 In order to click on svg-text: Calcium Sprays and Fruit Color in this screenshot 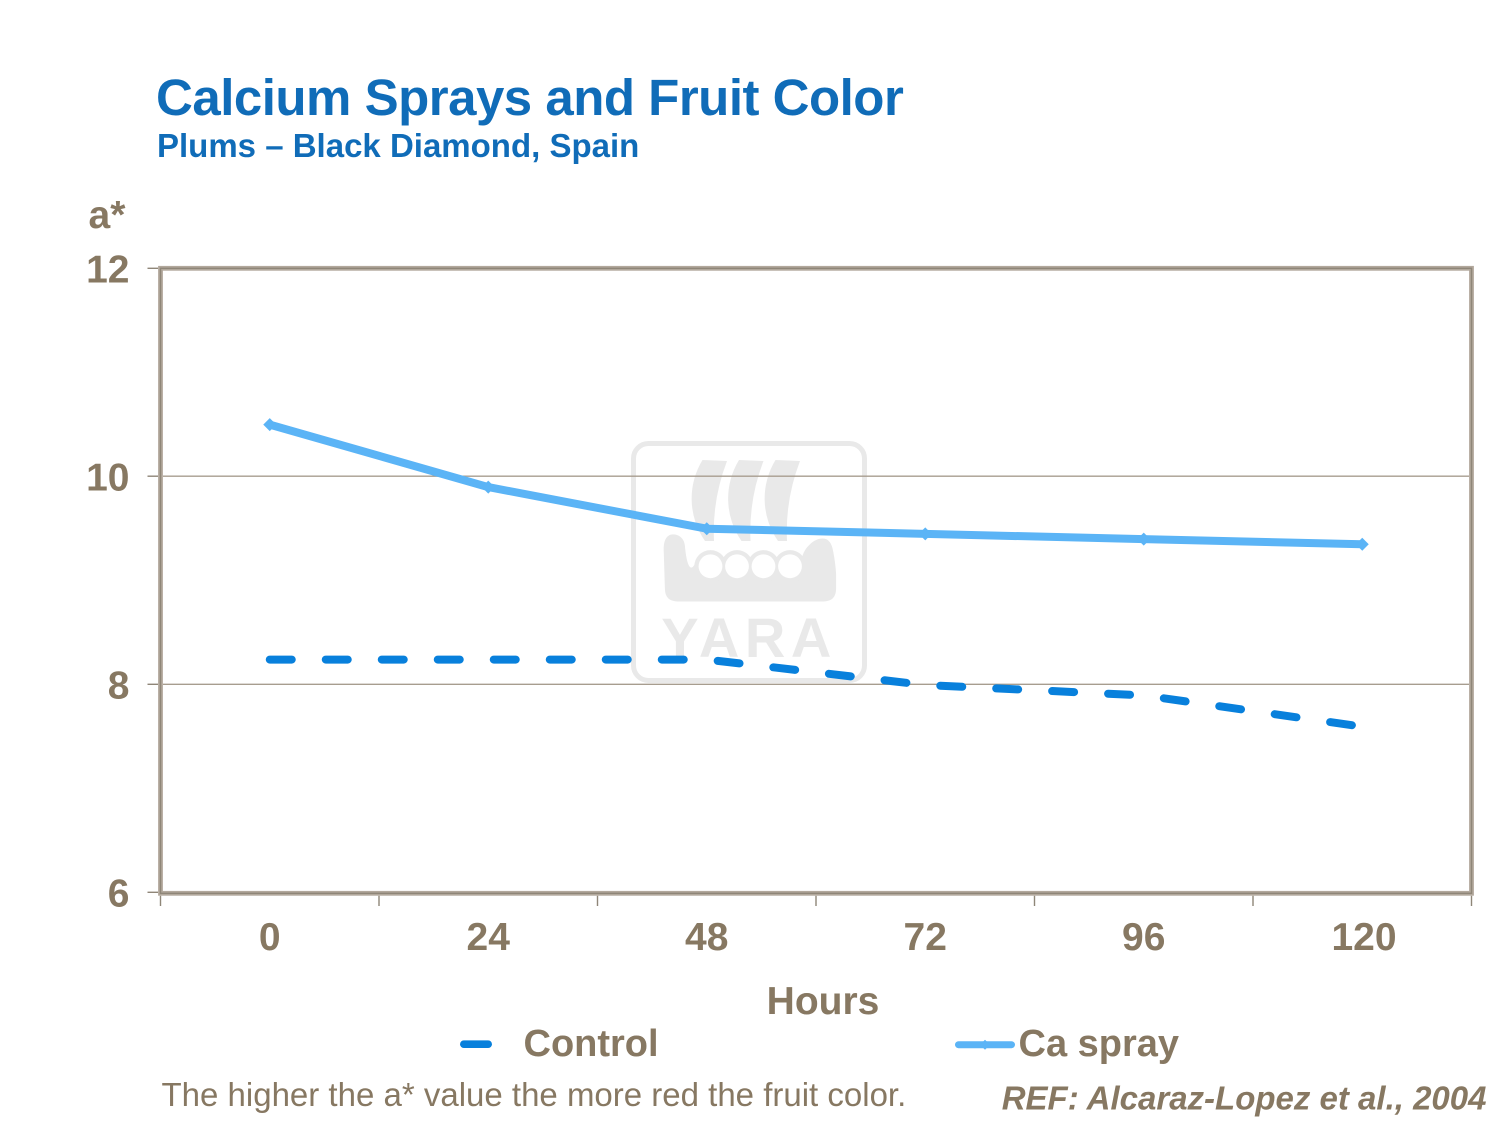, I will do `click(530, 97)`.